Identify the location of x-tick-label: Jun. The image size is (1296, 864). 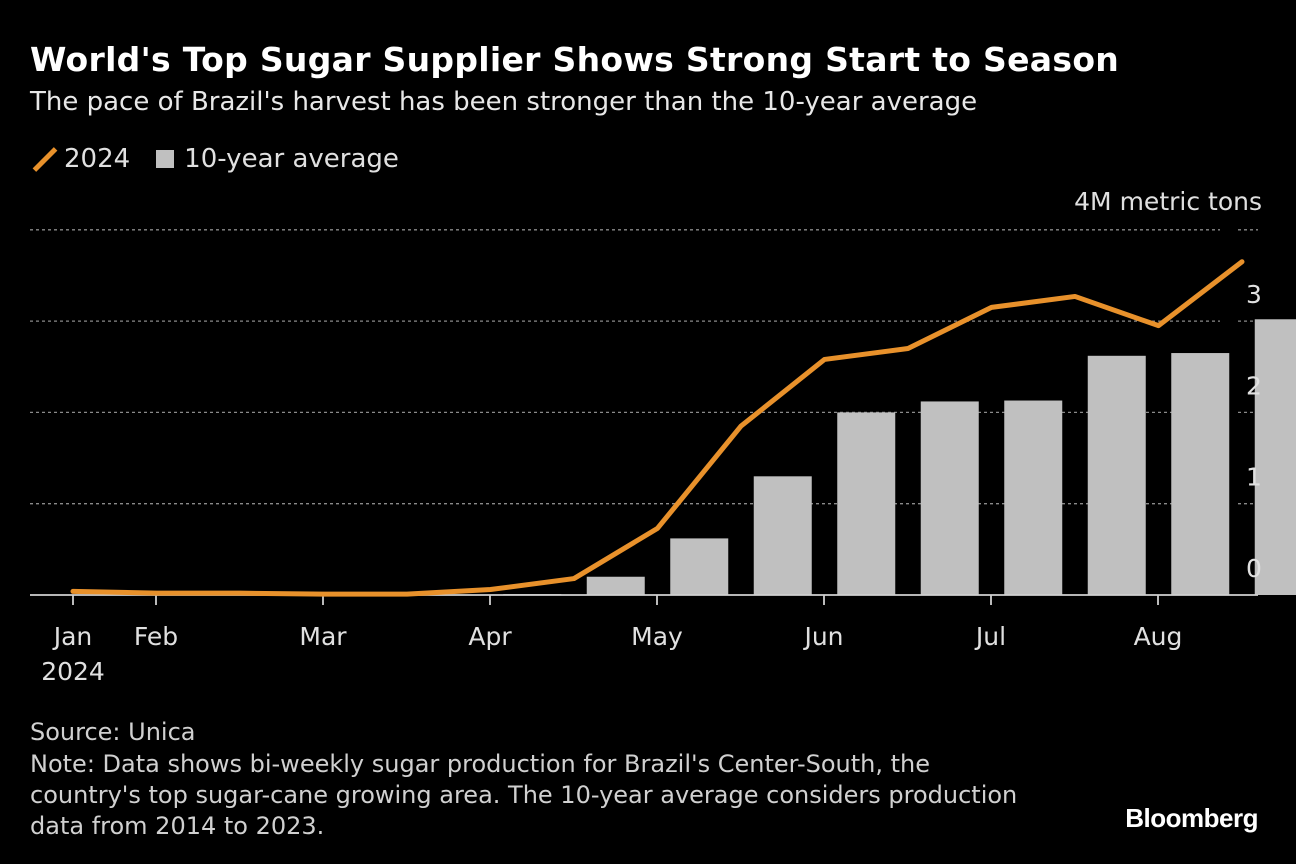
(822, 636).